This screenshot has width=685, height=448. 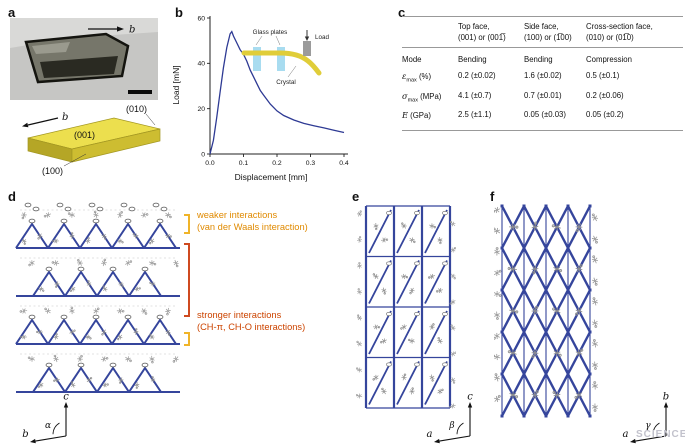 I want to click on panel-f-label: f, so click(x=492, y=196).